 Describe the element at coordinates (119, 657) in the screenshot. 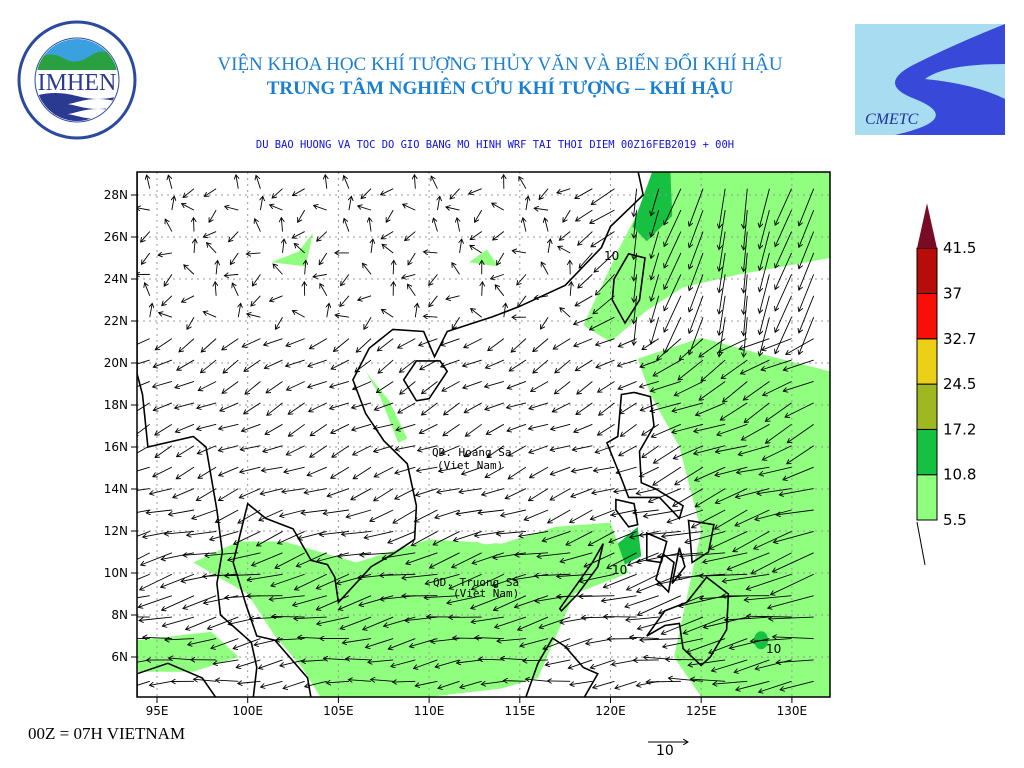

I see `lat-tick-label: 6N` at that location.